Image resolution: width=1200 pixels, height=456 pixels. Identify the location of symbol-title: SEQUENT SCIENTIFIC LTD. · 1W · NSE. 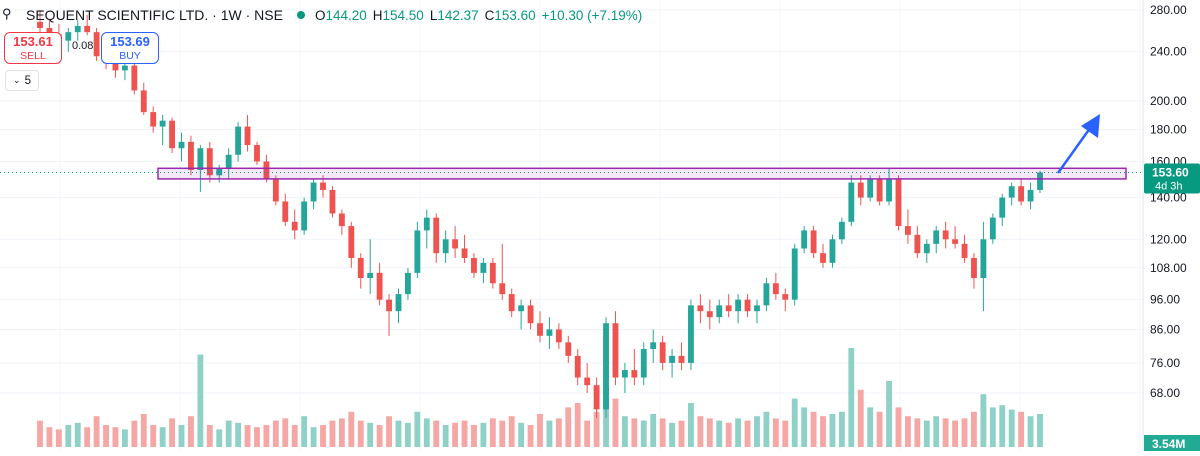
(154, 15).